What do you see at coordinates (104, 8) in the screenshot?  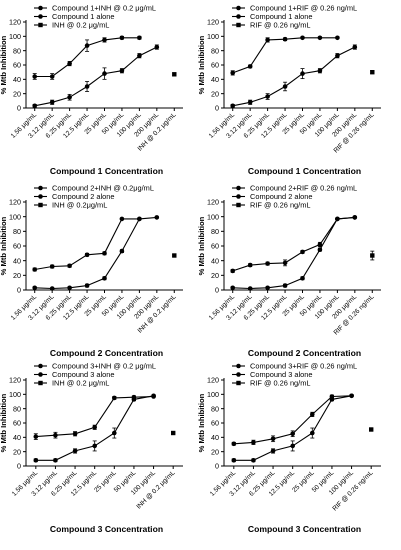 I see `legend-label: Compound 1+INH @ 0.2 μg/mL` at bounding box center [104, 8].